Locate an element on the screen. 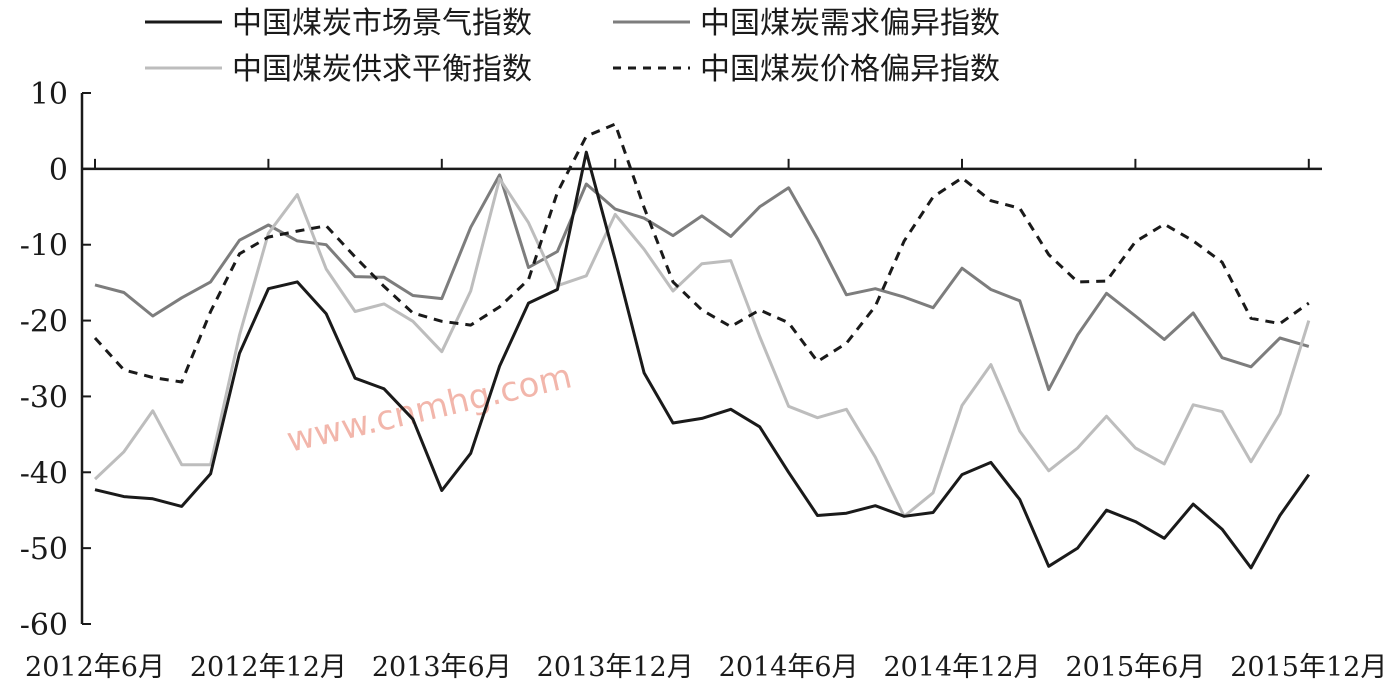  x-tick-label: 2014年6月 is located at coordinates (789, 667).